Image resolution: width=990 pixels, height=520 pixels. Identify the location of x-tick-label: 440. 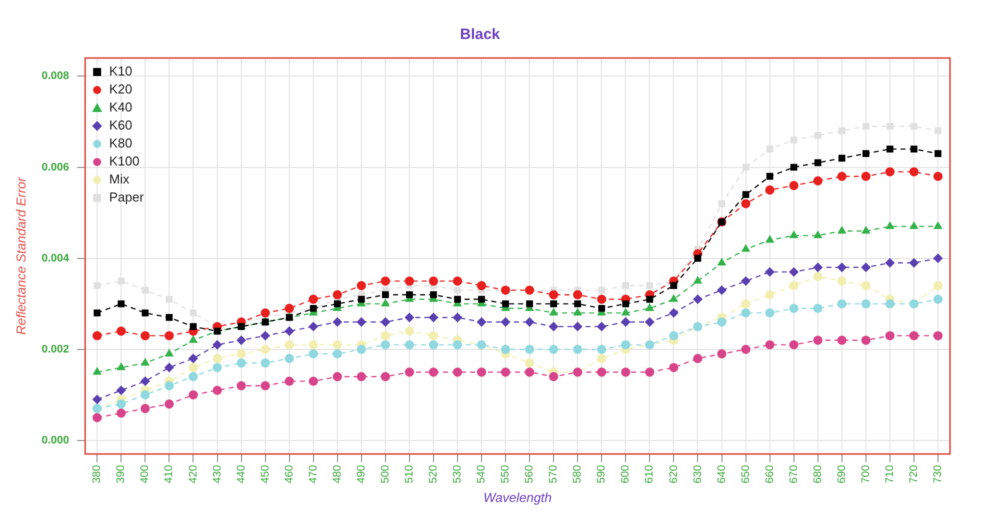
(241, 474).